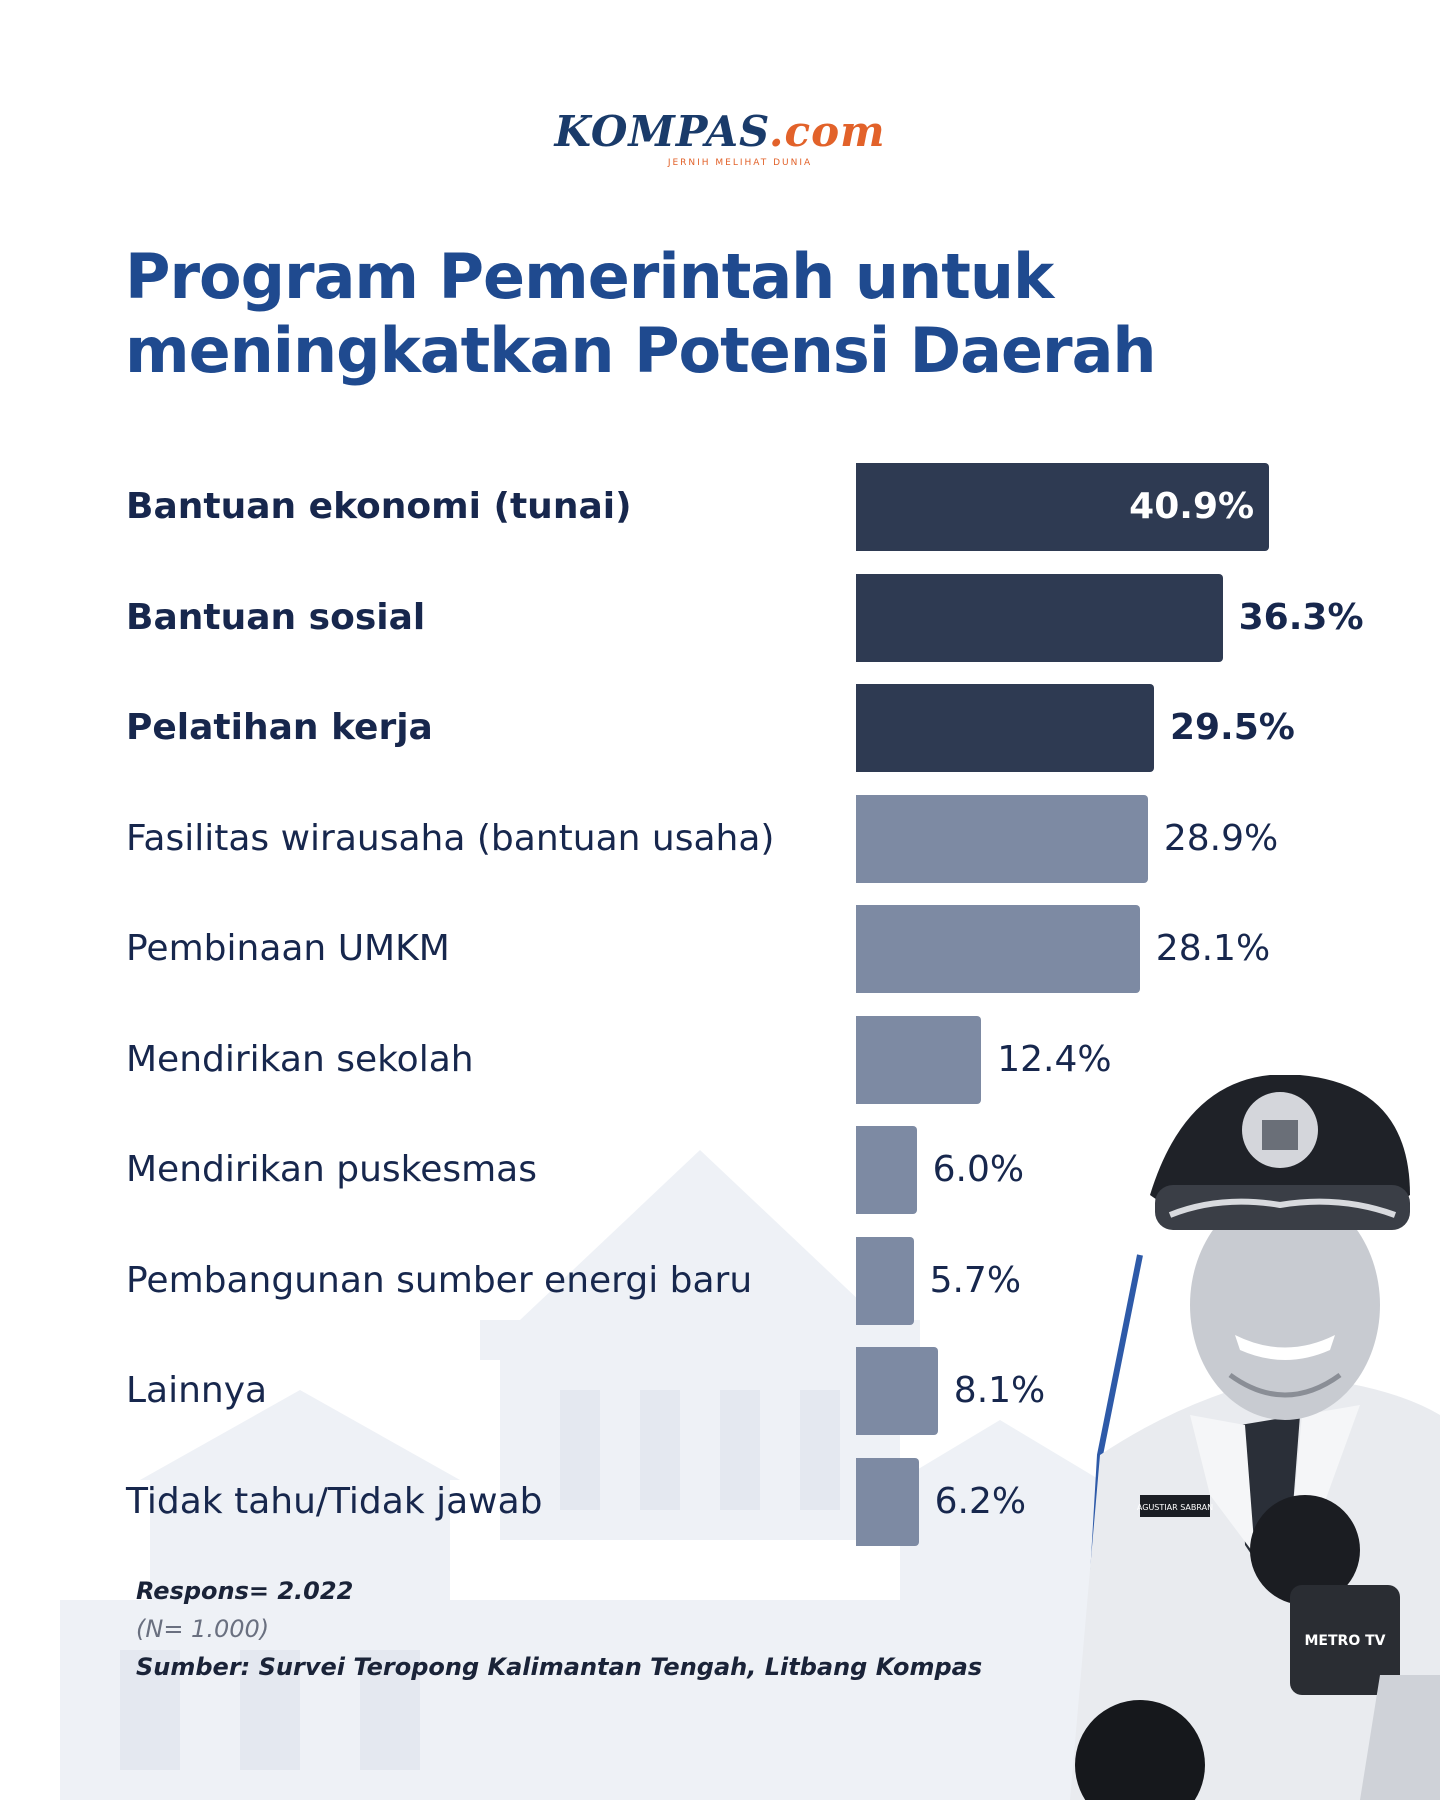  I want to click on category-label: Mendirikan sekolah, so click(300, 1059).